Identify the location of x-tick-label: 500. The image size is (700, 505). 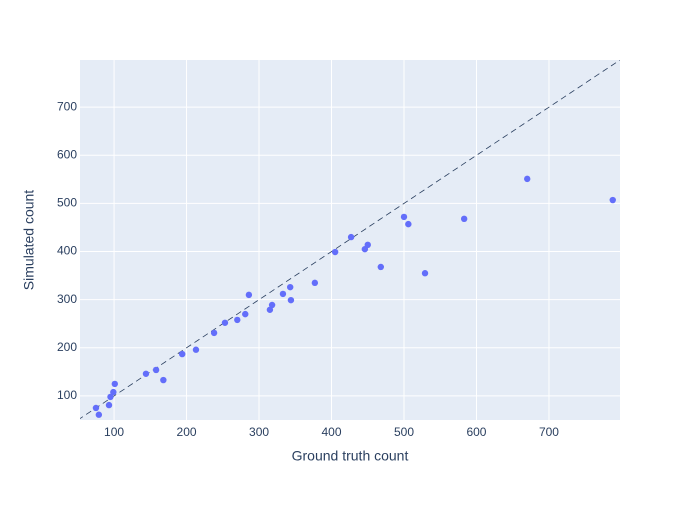
(404, 432).